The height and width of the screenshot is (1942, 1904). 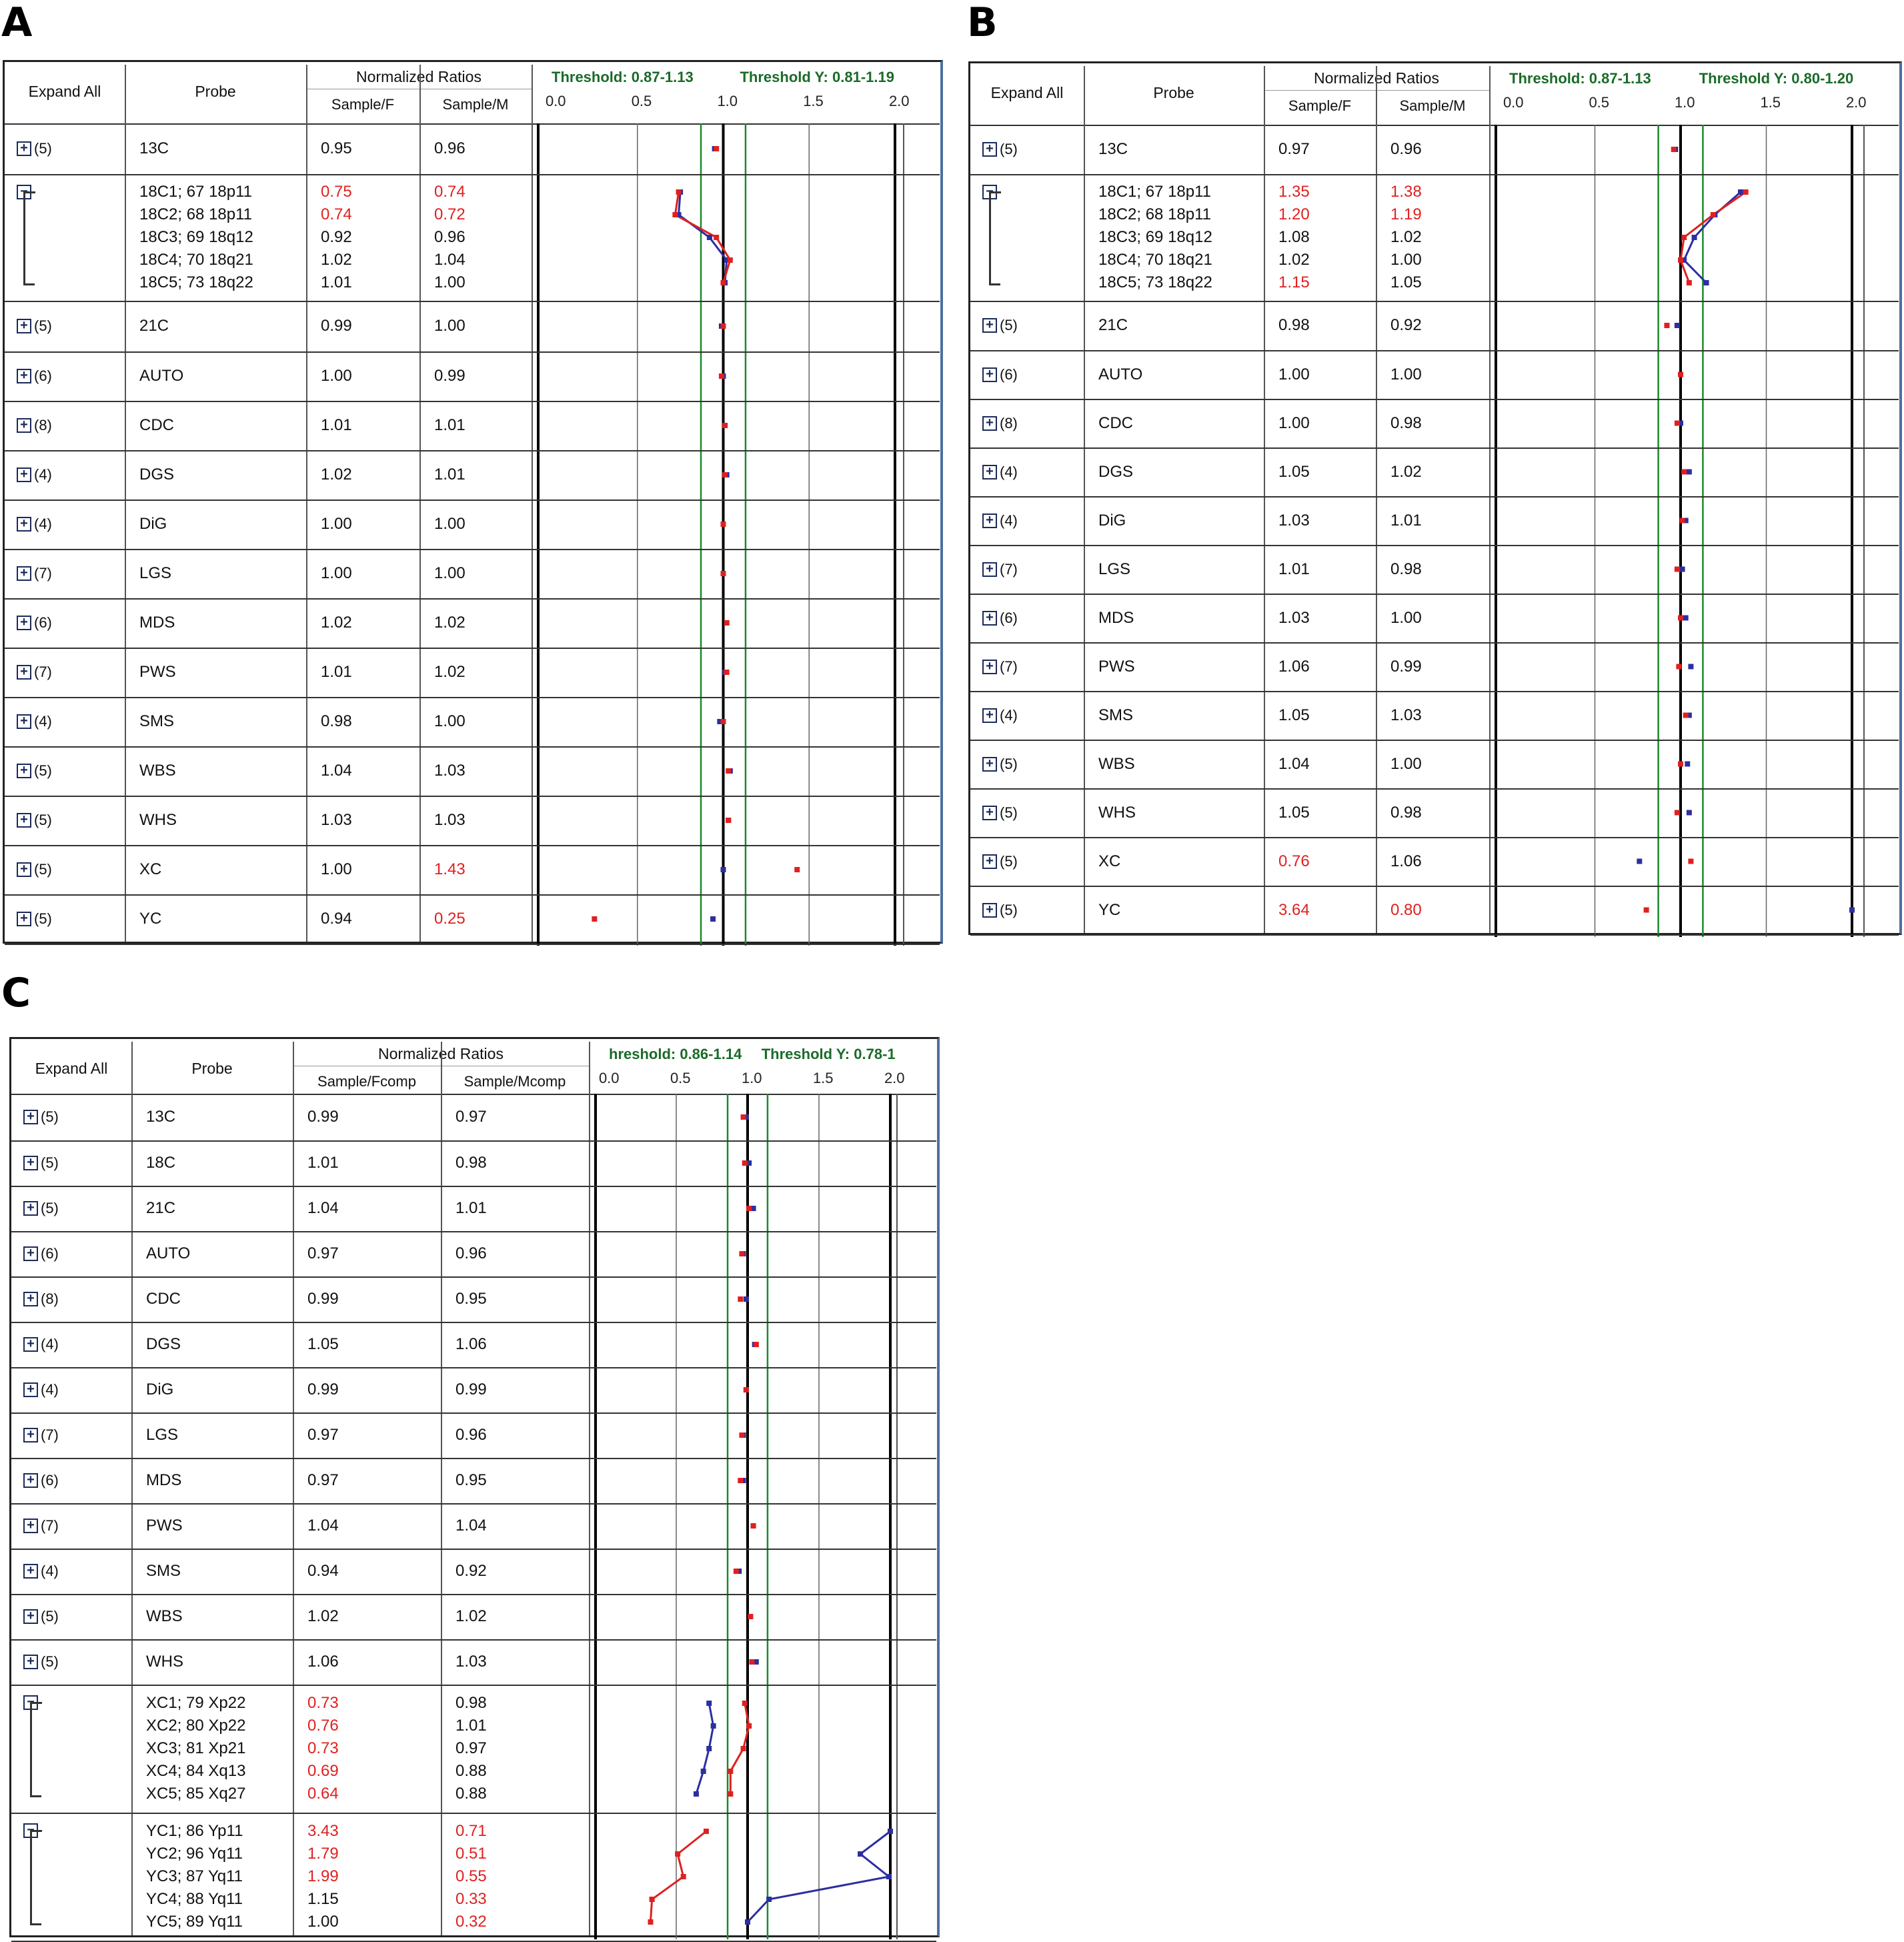 What do you see at coordinates (196, 1703) in the screenshot?
I see `probe-name: XC1; 79 Xp22` at bounding box center [196, 1703].